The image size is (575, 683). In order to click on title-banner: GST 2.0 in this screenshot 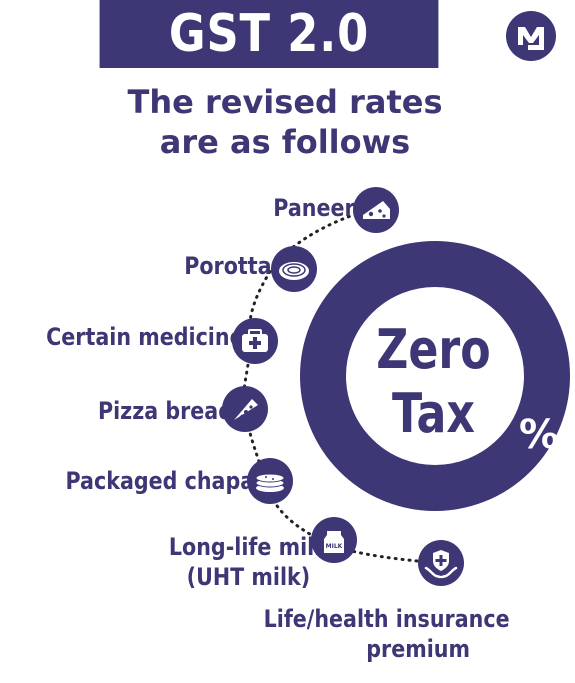, I will do `click(269, 34)`.